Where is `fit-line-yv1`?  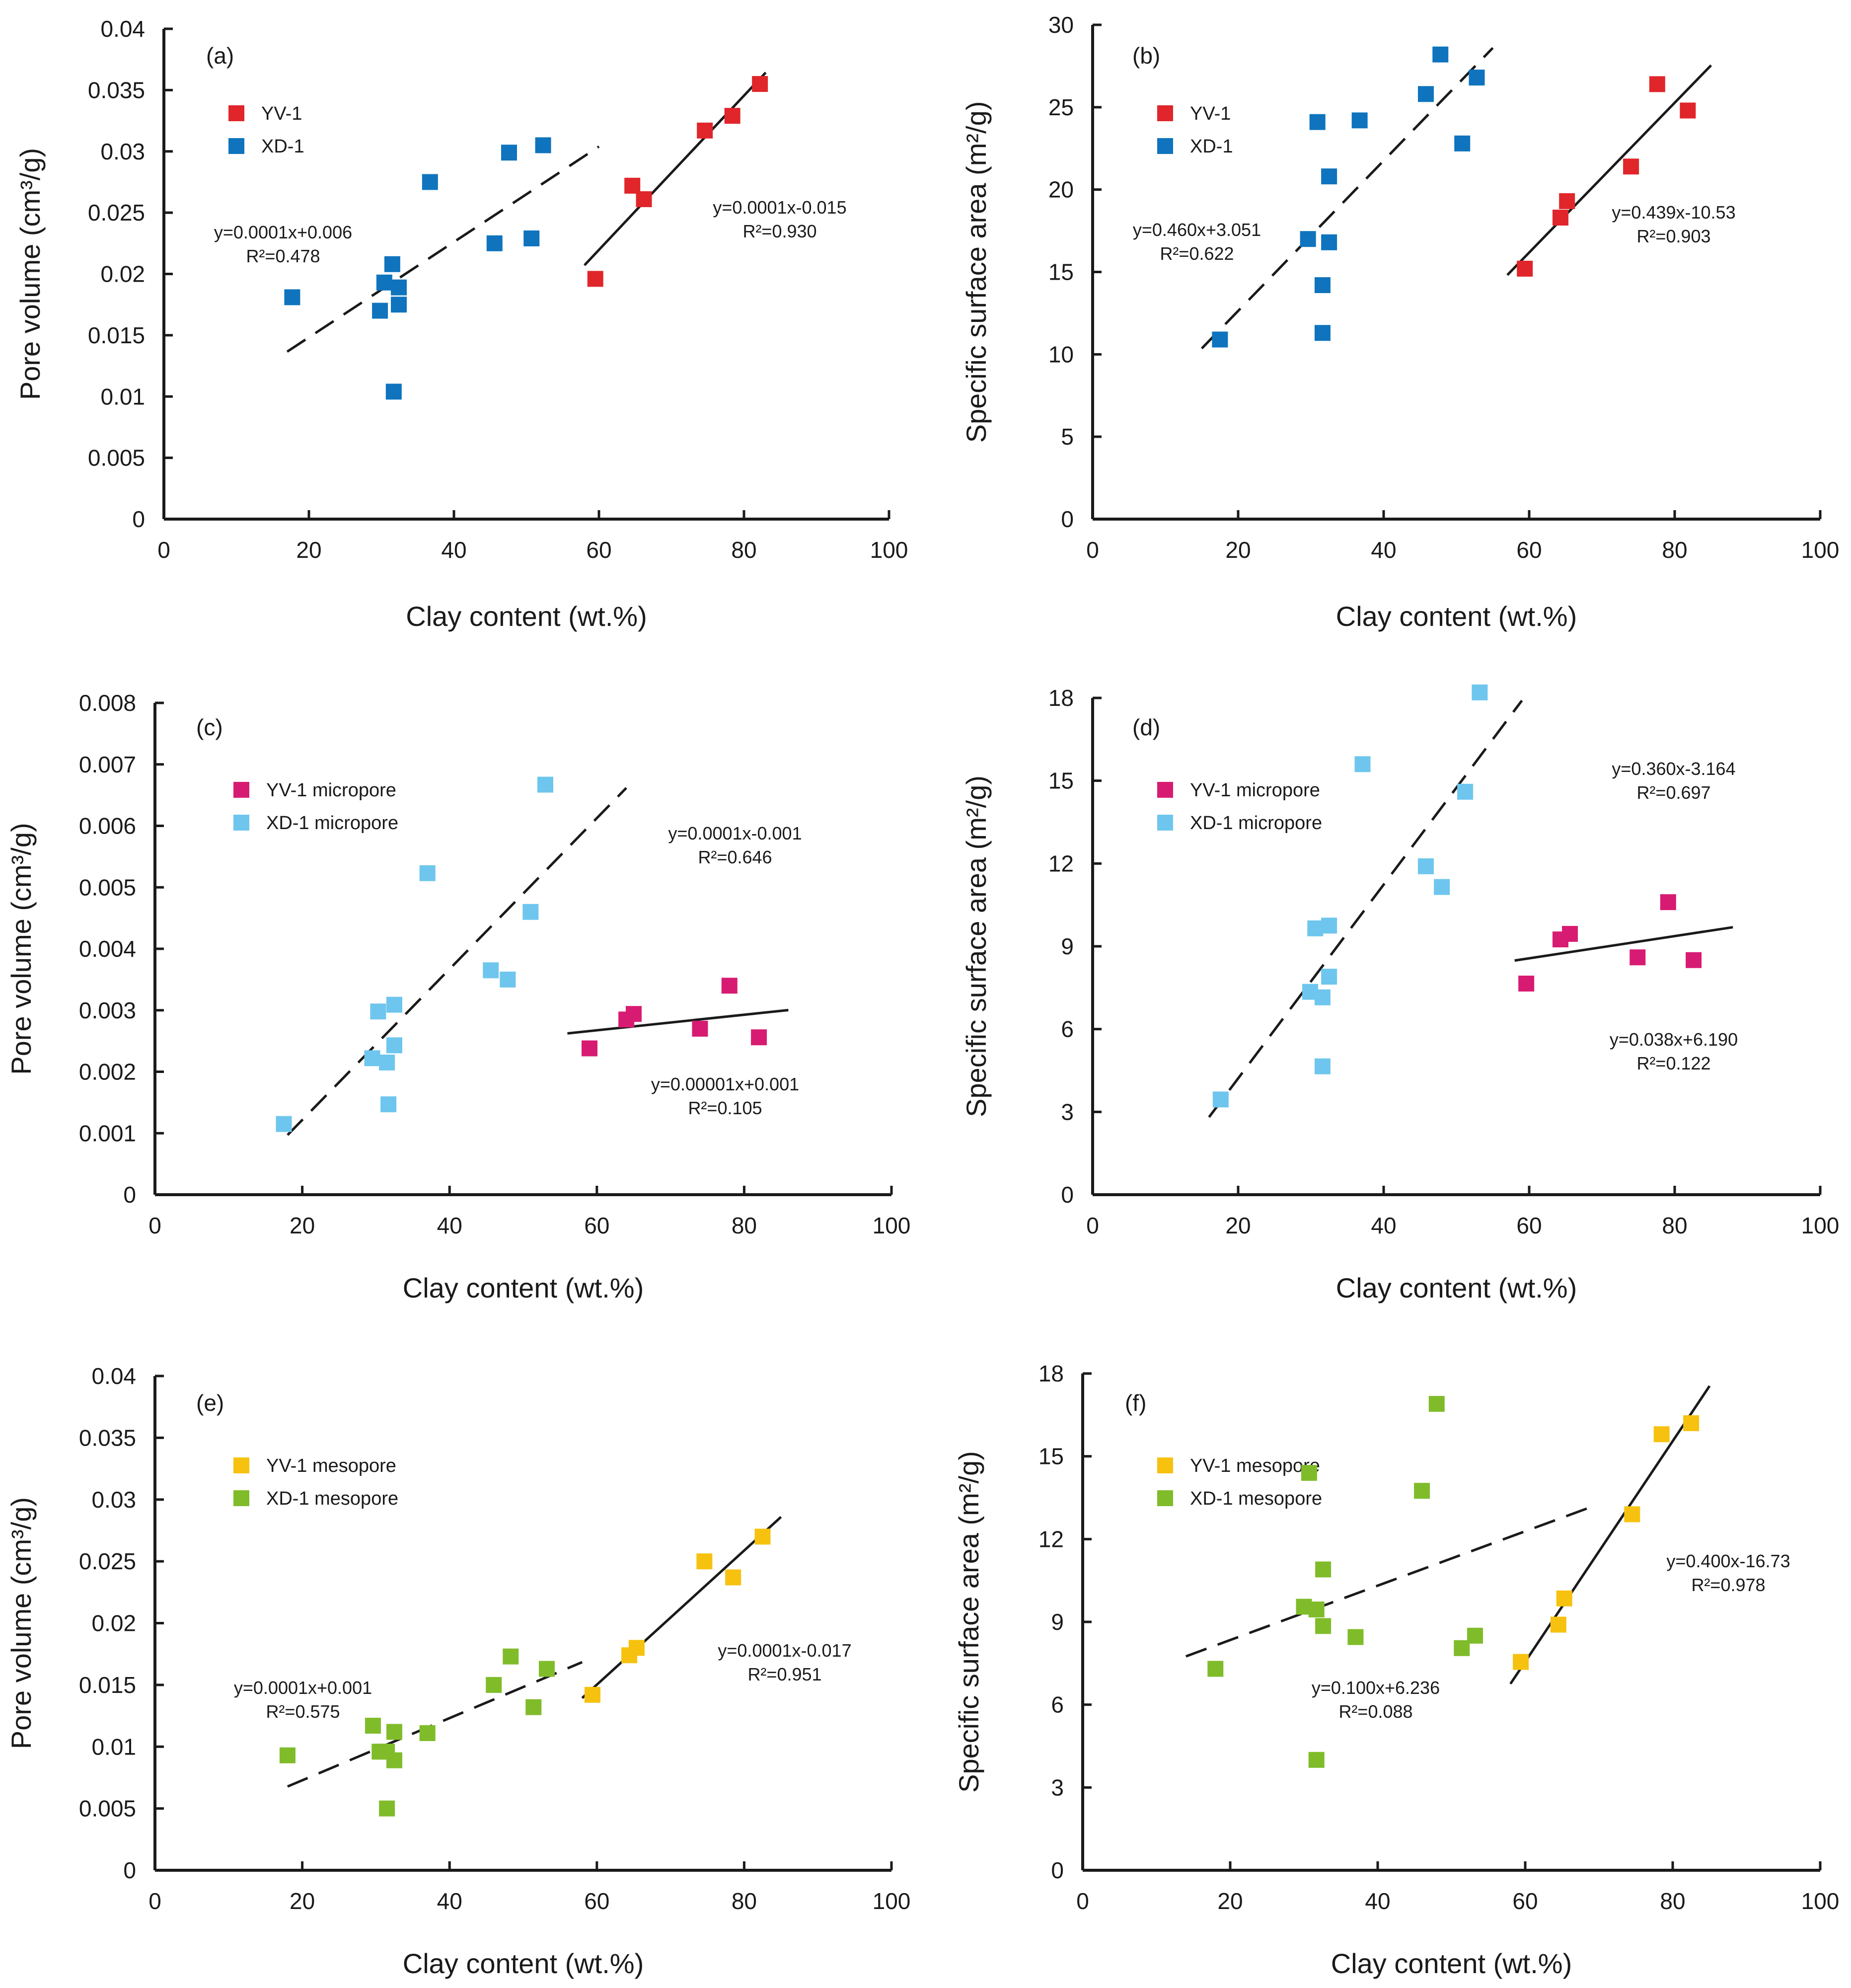
fit-line-yv1 is located at coordinates (678, 1021).